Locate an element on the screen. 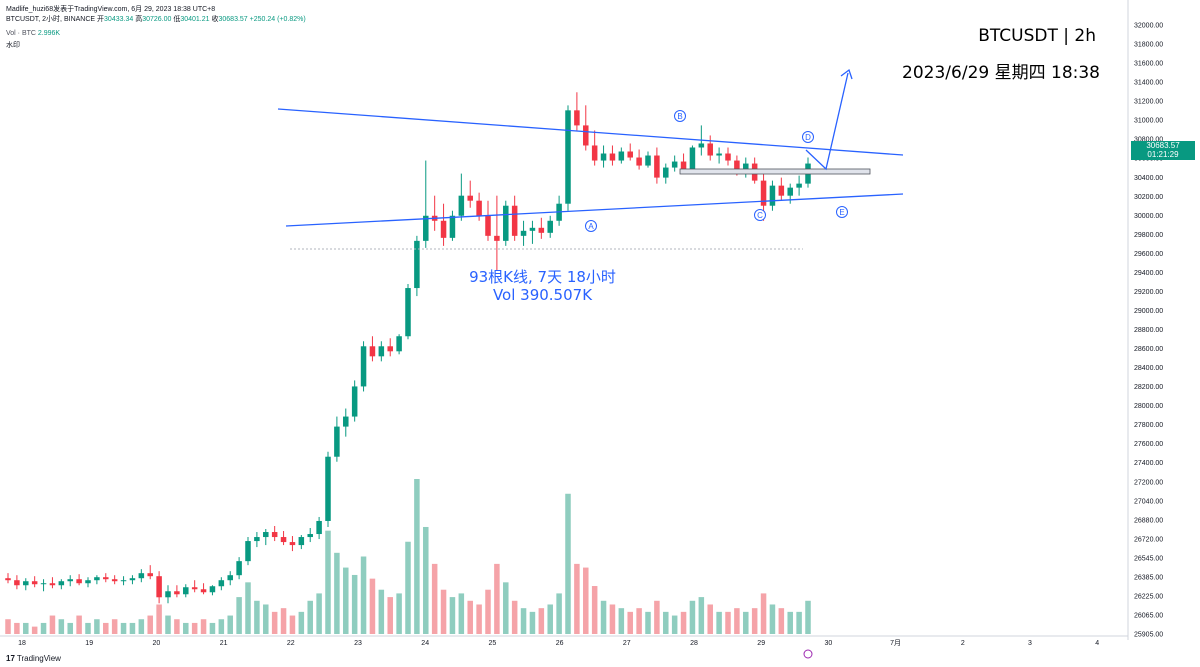  time-tick-label: 23 is located at coordinates (358, 643).